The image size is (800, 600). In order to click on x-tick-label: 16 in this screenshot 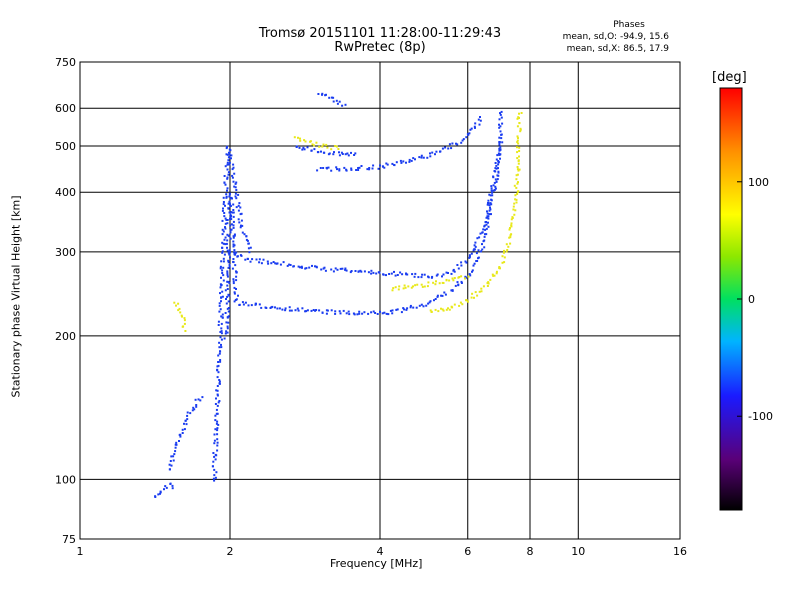, I will do `click(680, 551)`.